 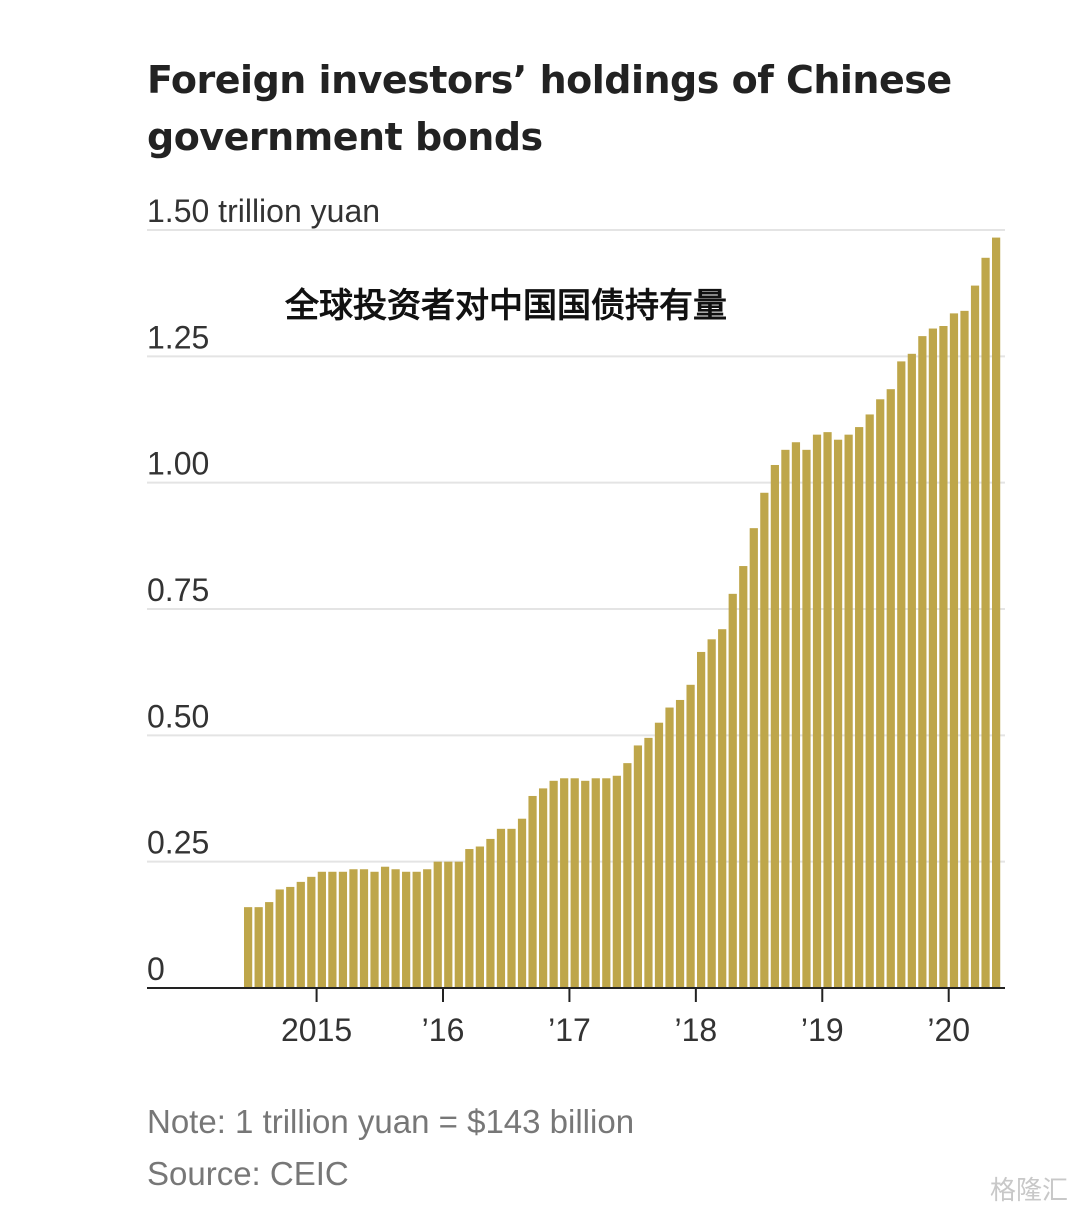 What do you see at coordinates (263, 211) in the screenshot?
I see `y-tick-label: 1.50 trillion yuan` at bounding box center [263, 211].